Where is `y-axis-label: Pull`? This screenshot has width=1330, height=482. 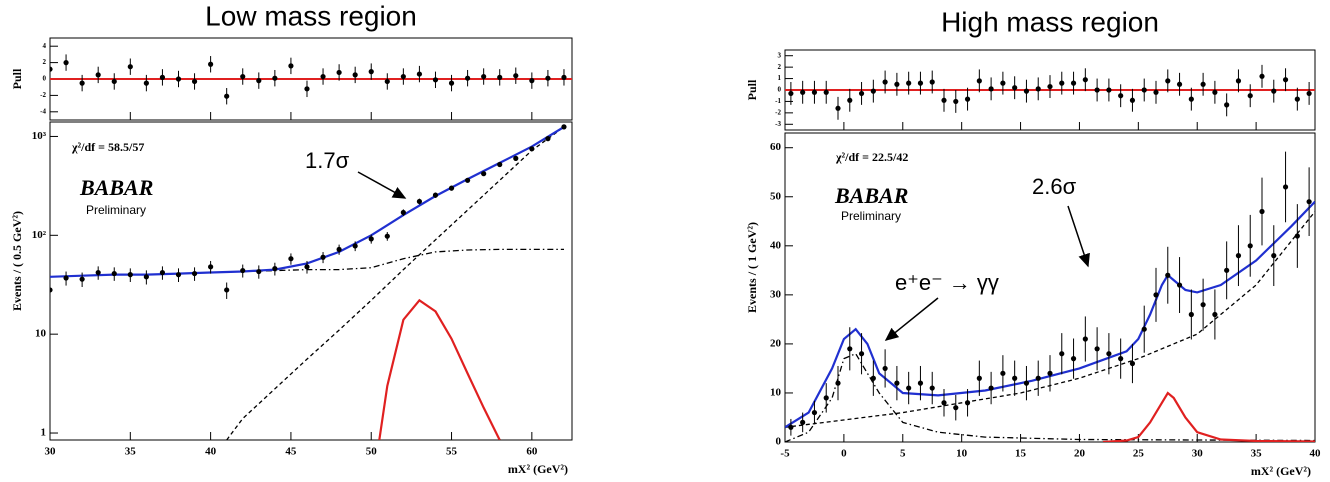
y-axis-label: Pull is located at coordinates (752, 89).